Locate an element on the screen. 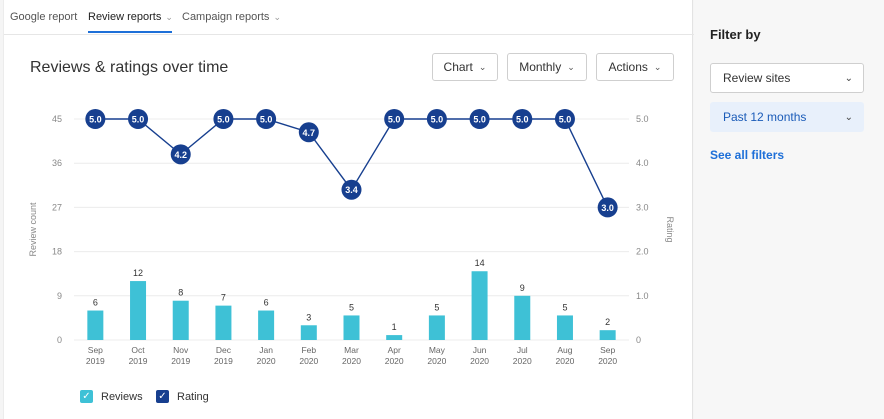 The width and height of the screenshot is (884, 419). y-tick-label: 9 is located at coordinates (59, 296).